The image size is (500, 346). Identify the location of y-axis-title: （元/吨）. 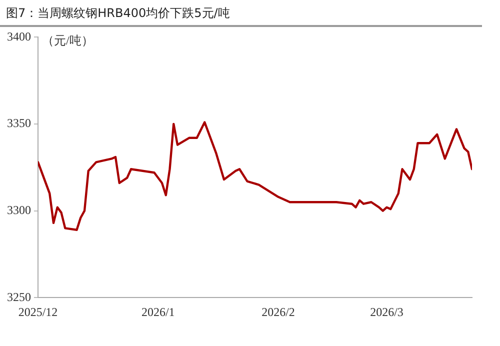
(68, 40).